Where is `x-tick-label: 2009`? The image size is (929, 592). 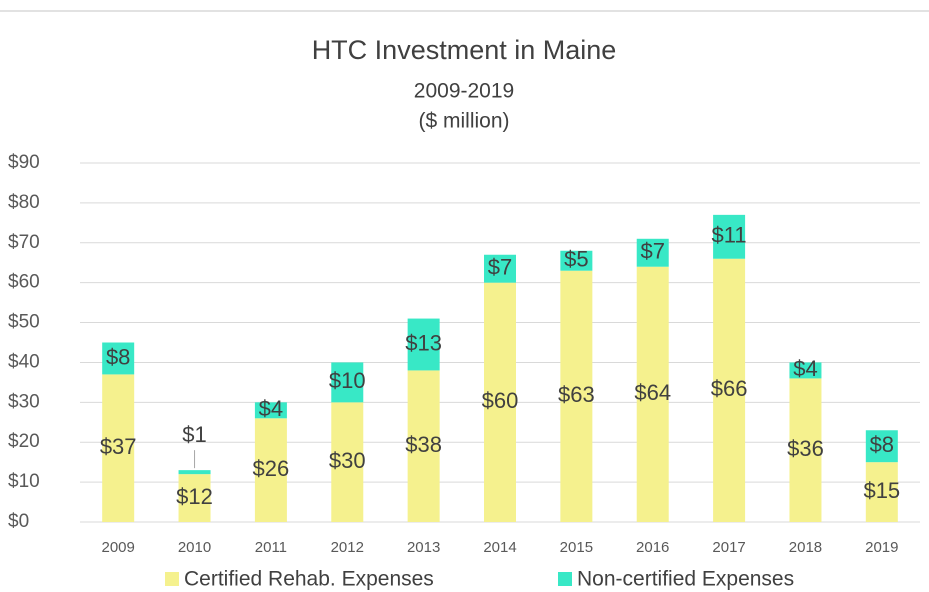 x-tick-label: 2009 is located at coordinates (117, 547).